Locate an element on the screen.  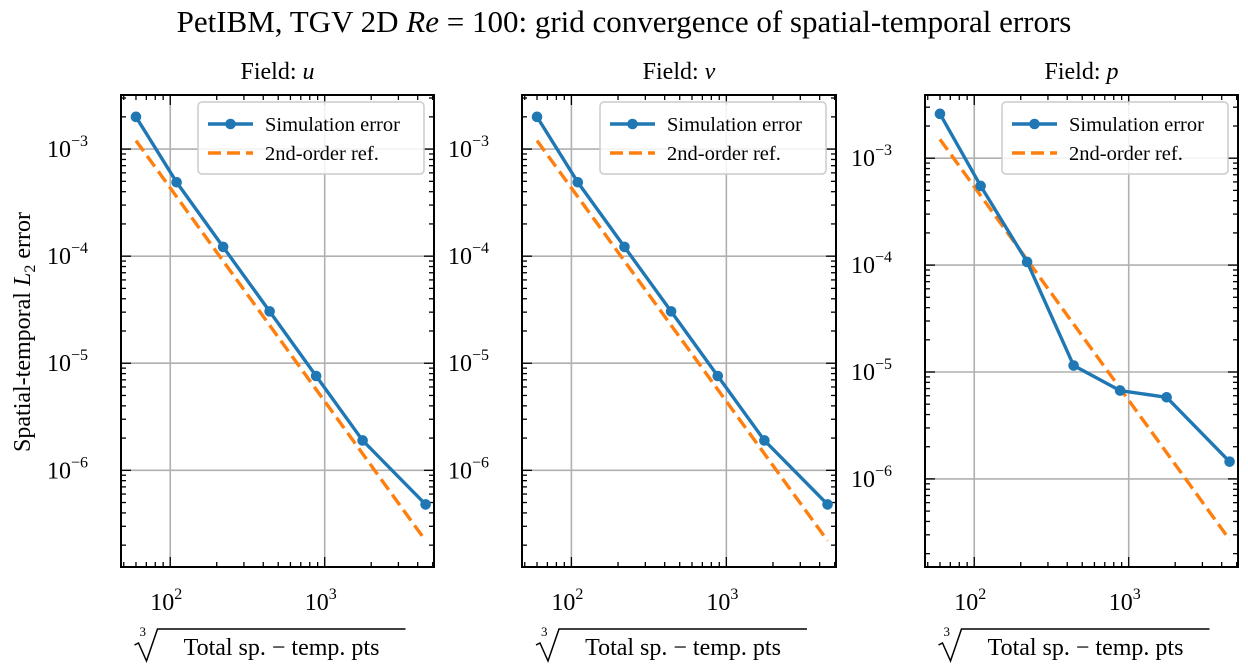
y-axis-label: Spatial-temporal L2 error is located at coordinates (24, 332).